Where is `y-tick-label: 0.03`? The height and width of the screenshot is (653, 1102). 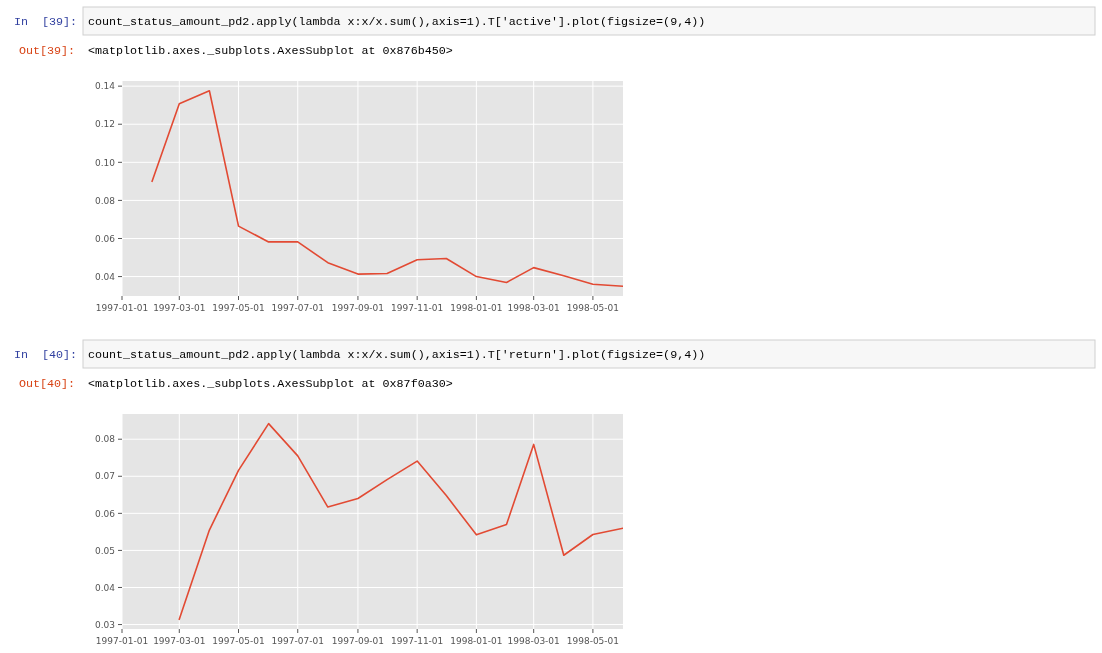
y-tick-label: 0.03 is located at coordinates (104, 624).